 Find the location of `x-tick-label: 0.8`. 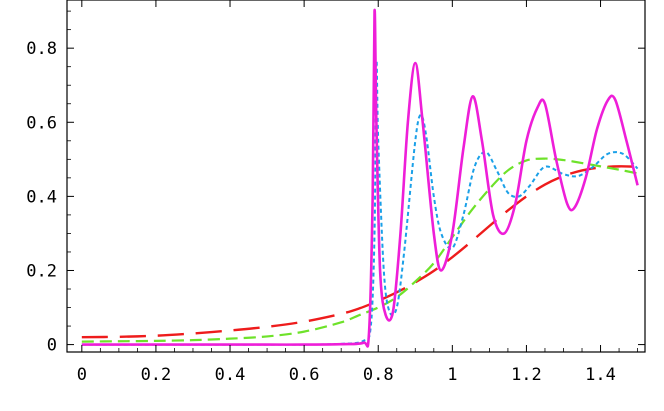

x-tick-label: 0.8 is located at coordinates (378, 375).